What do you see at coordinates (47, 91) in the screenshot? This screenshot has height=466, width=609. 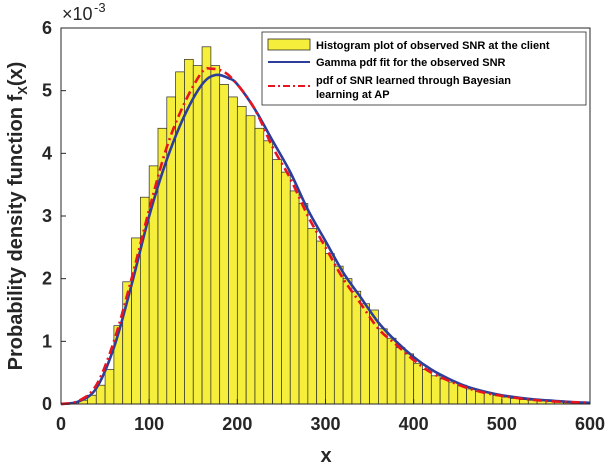 I see `y-tick-label: 5` at bounding box center [47, 91].